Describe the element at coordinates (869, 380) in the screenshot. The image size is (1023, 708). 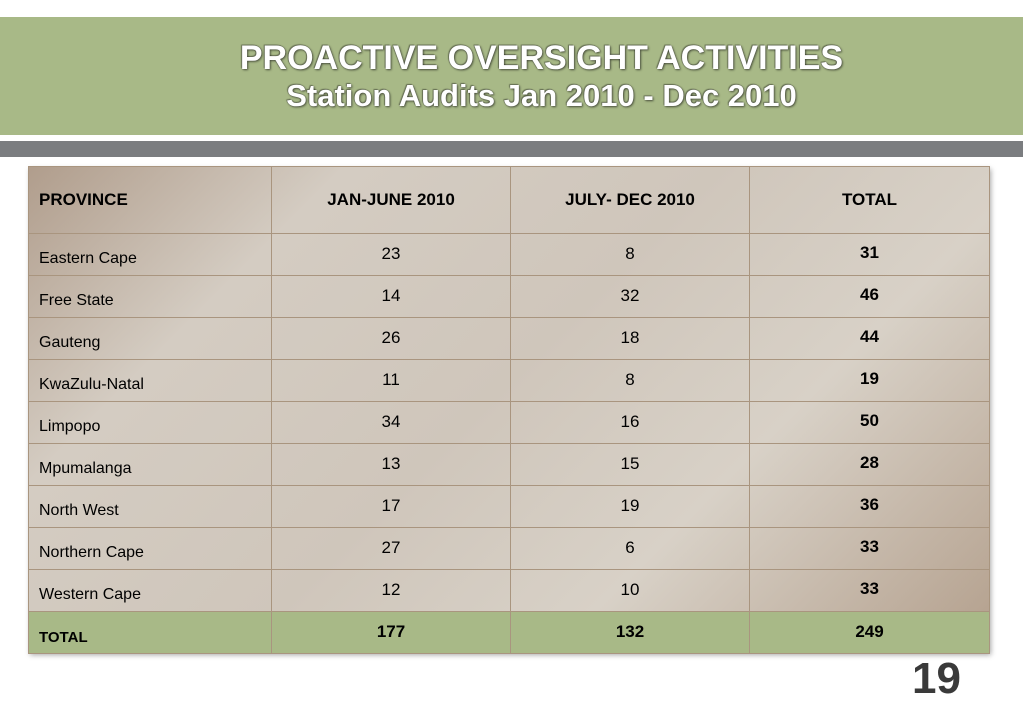
I see `total-cell: 19` at that location.